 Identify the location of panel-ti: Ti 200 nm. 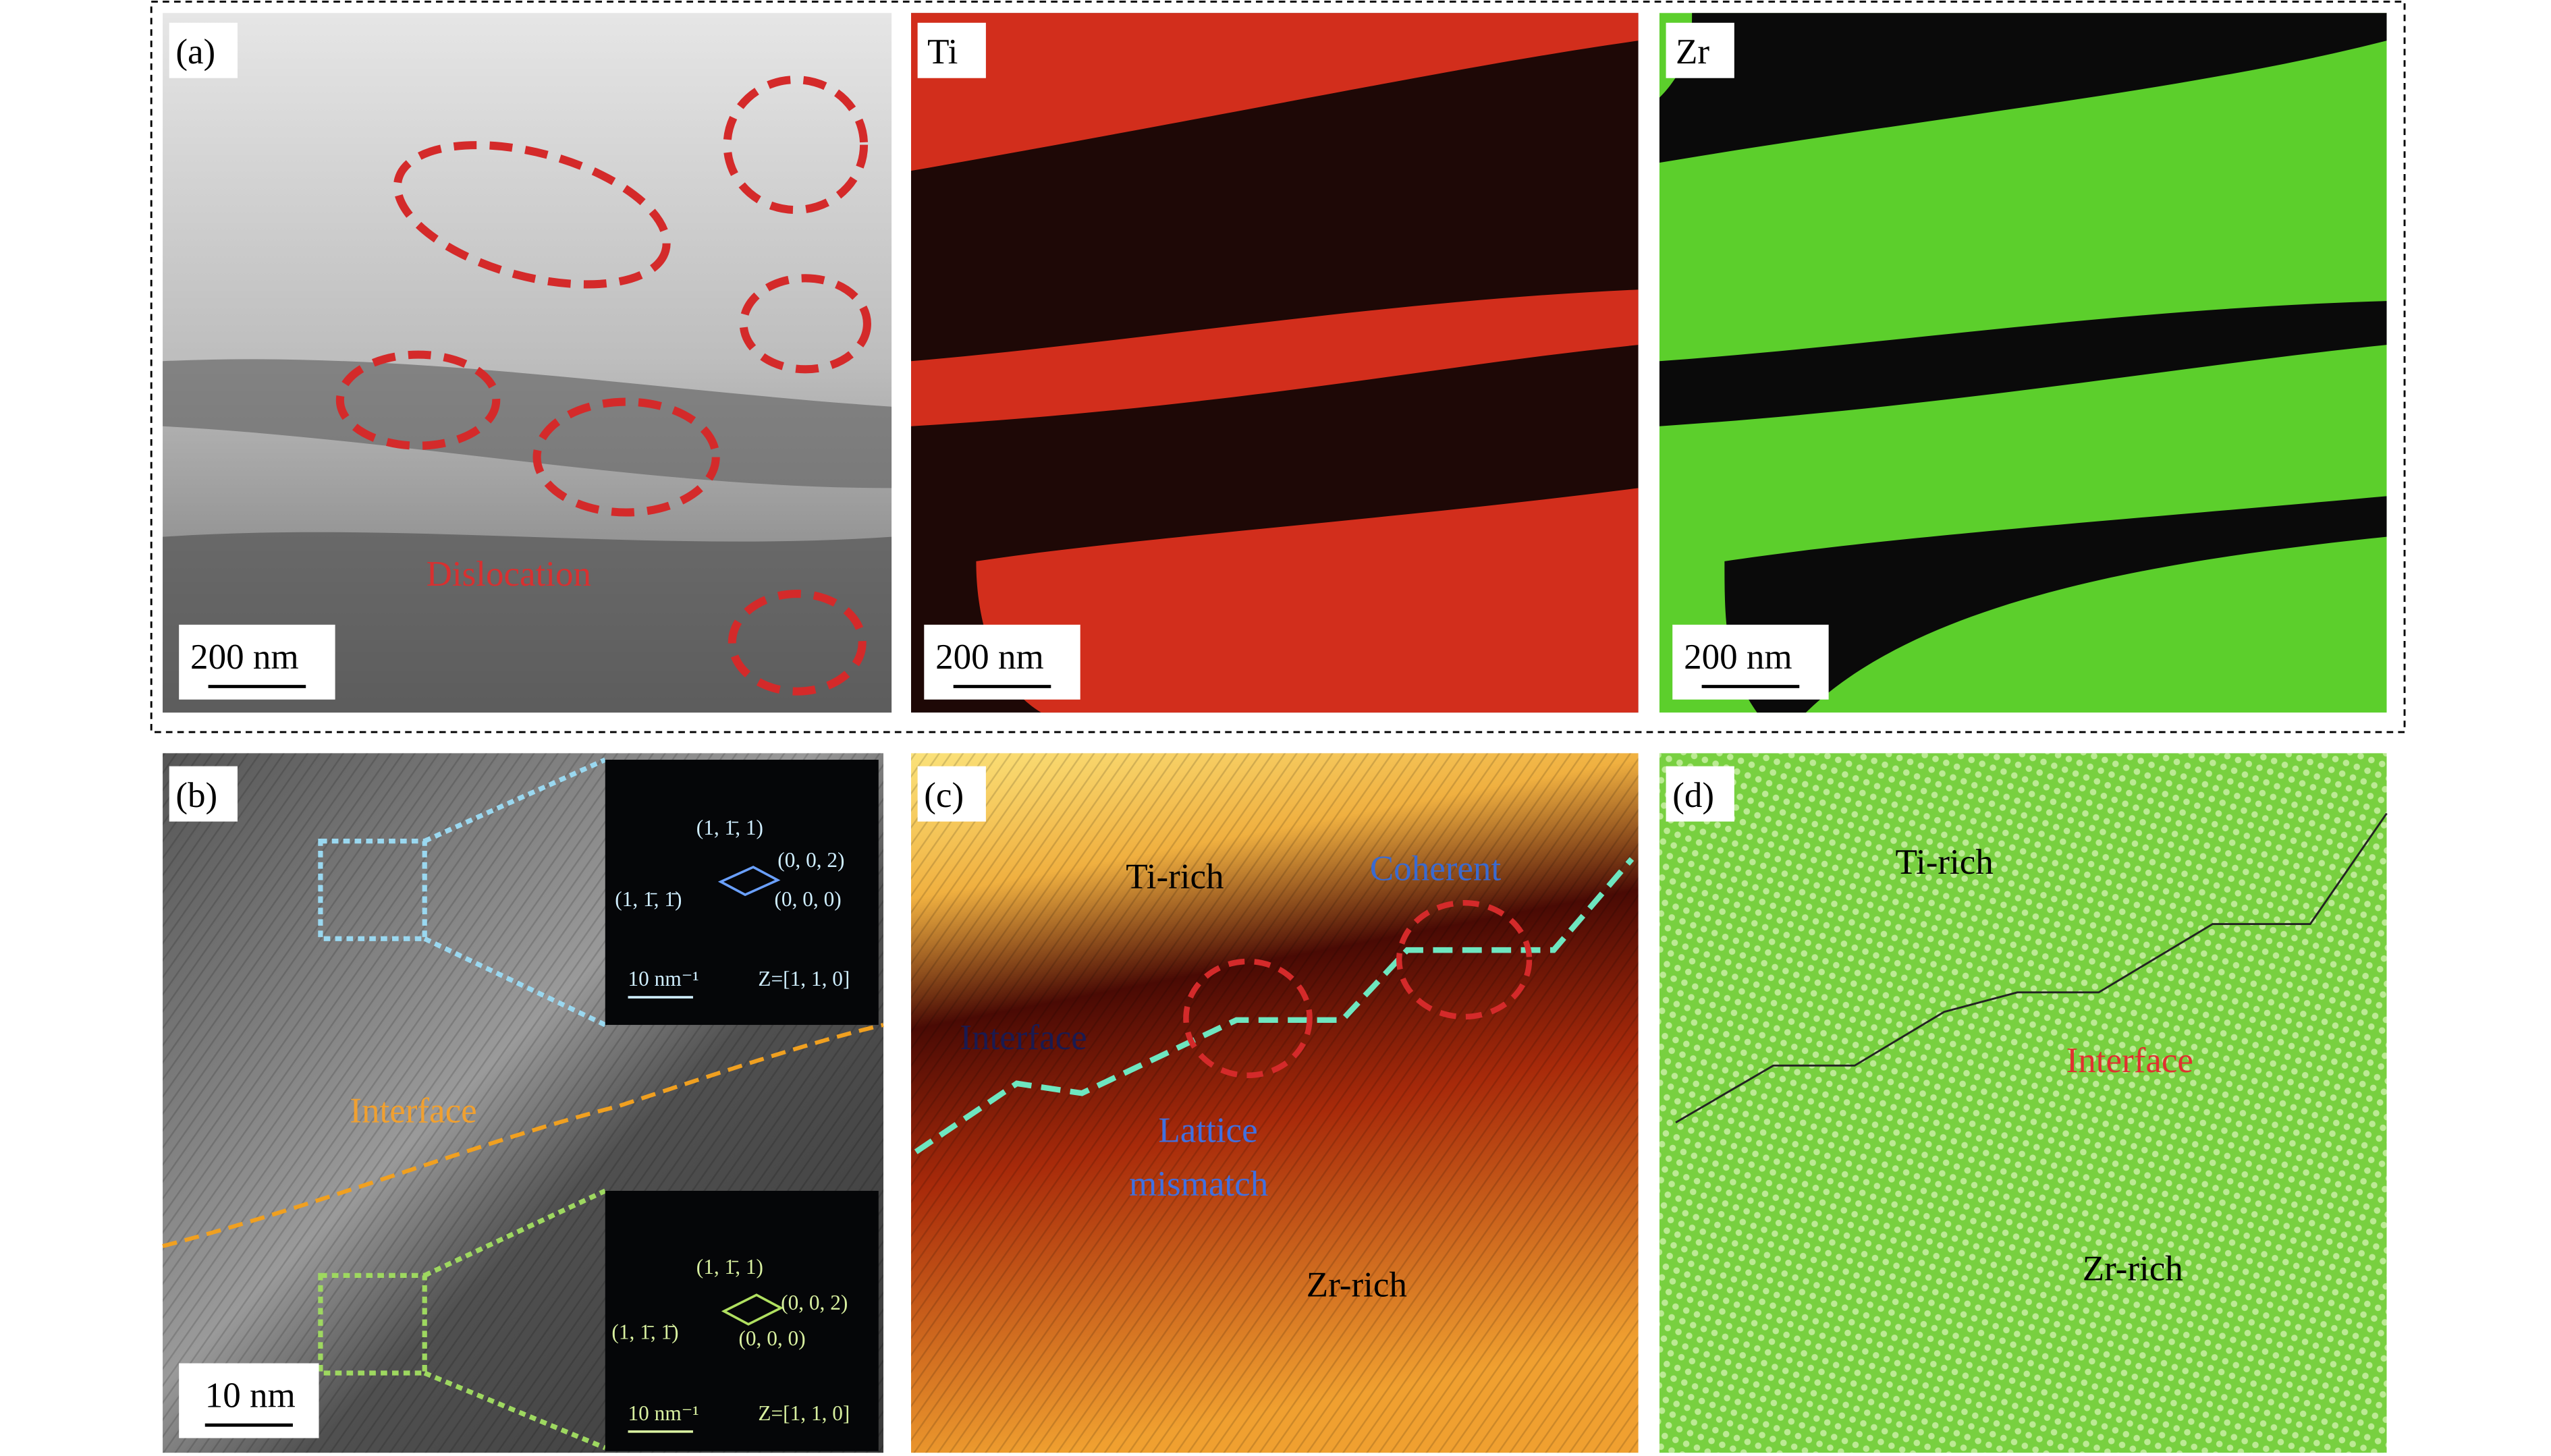
(1275, 363).